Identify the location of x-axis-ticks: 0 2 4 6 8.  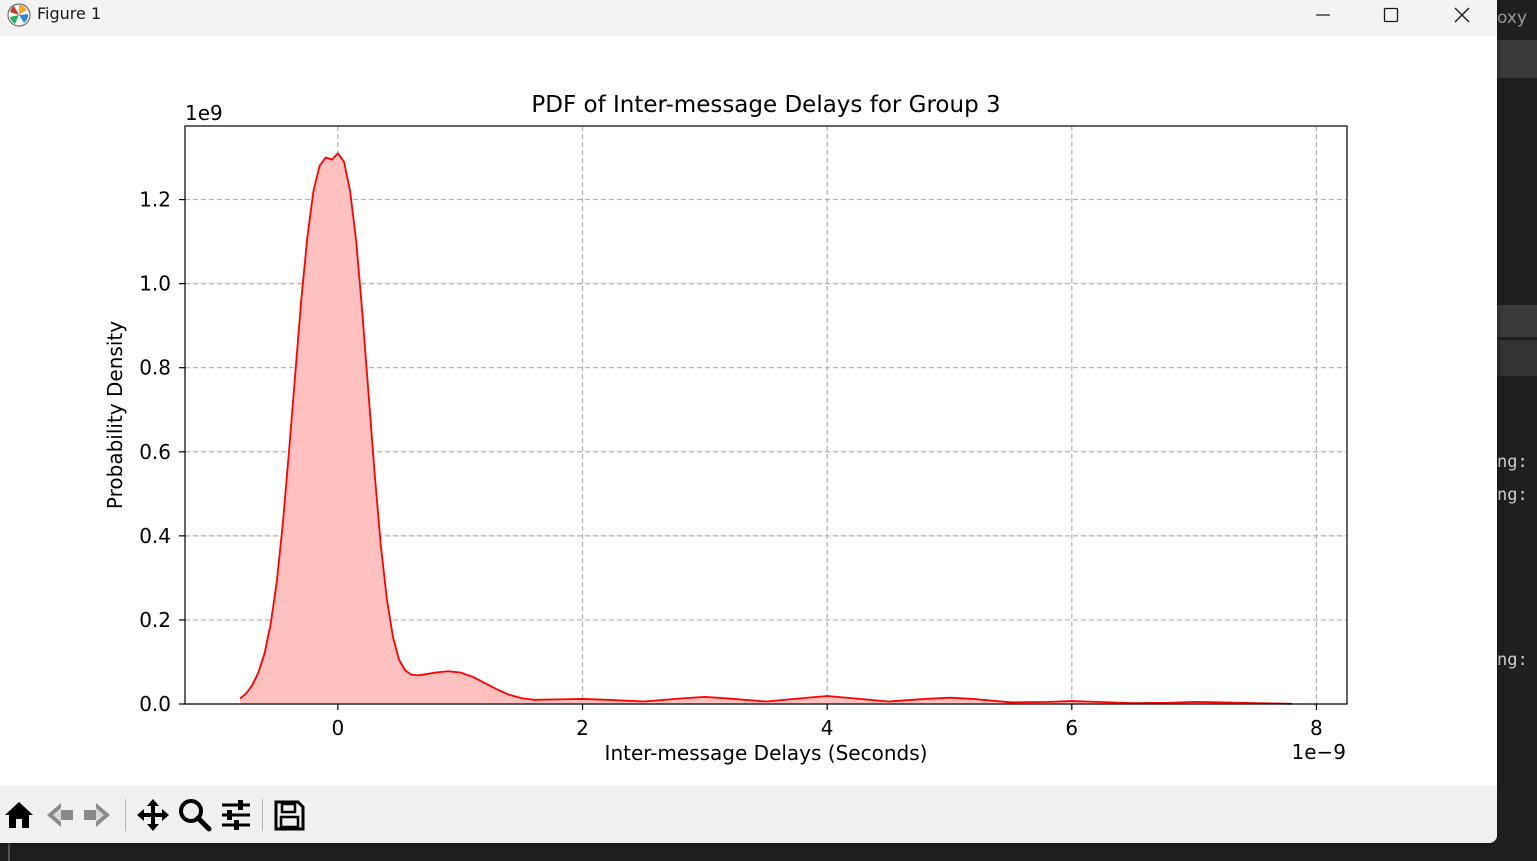
(827, 722).